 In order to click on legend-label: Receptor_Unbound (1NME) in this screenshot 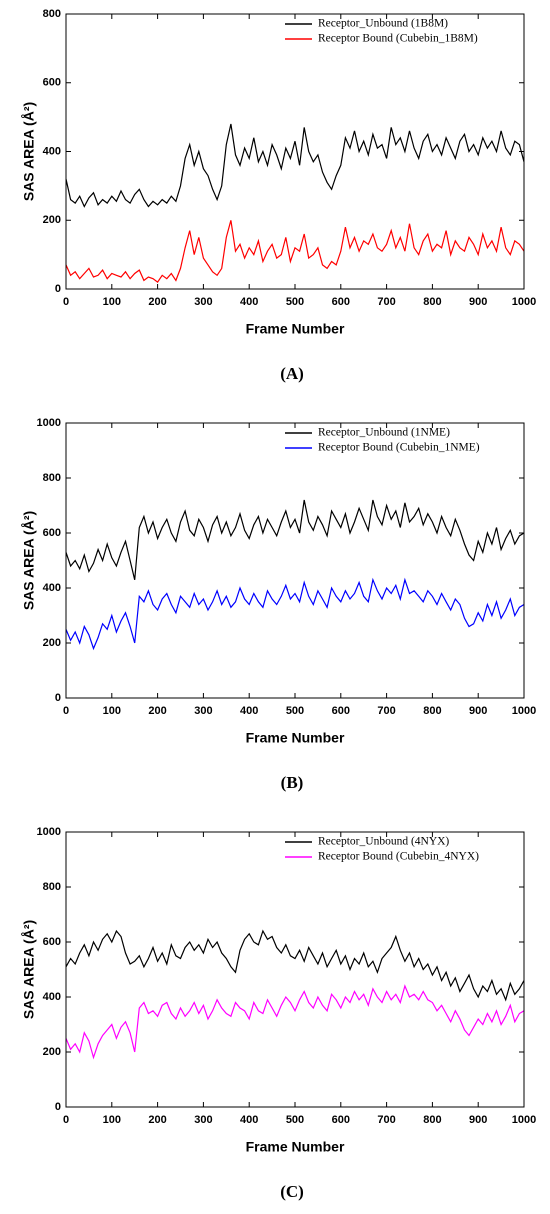, I will do `click(384, 433)`.